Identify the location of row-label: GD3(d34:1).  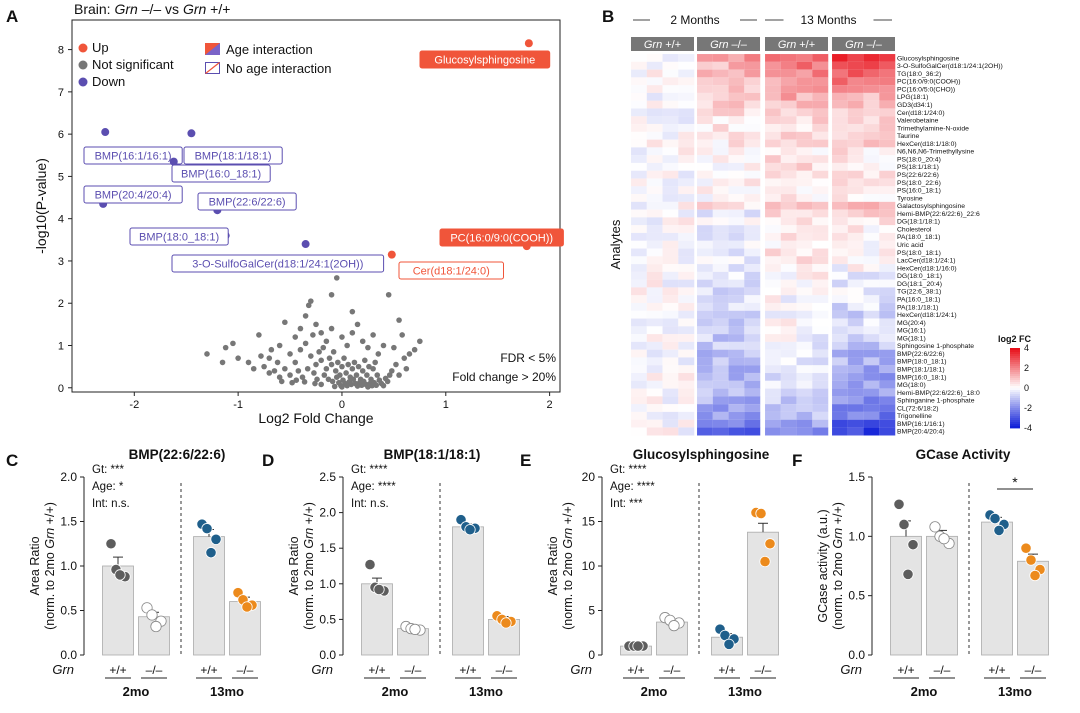
(915, 105).